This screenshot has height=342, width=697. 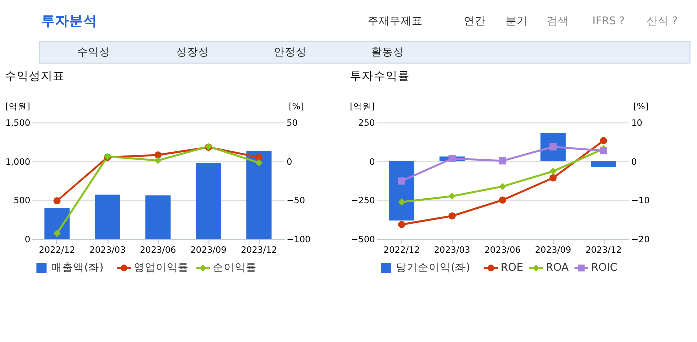 I want to click on text: 주재무제표, so click(x=396, y=21).